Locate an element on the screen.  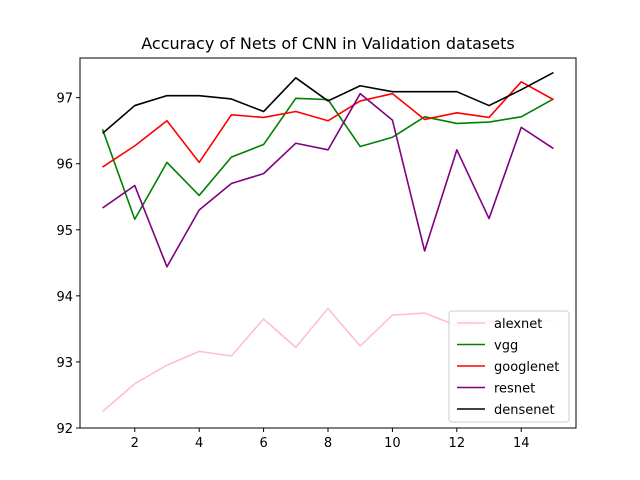
legend: alexnet vgg googlenet resnet densenet is located at coordinates (509, 366).